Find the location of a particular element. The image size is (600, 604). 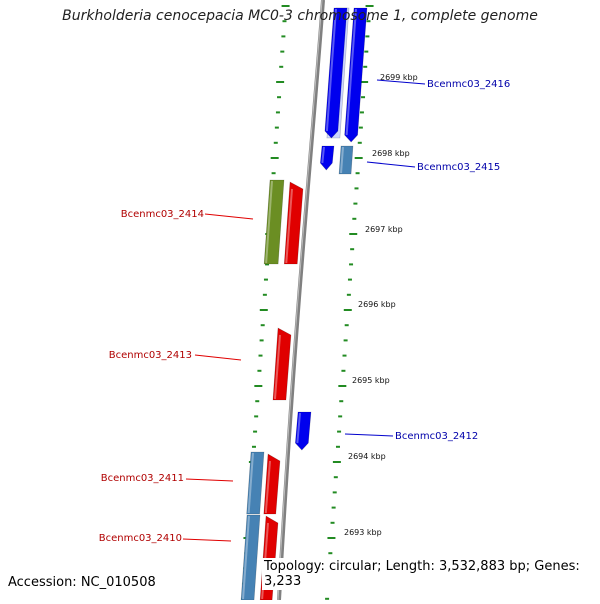

chromosome-backbone-highlight is located at coordinates (300, 300).